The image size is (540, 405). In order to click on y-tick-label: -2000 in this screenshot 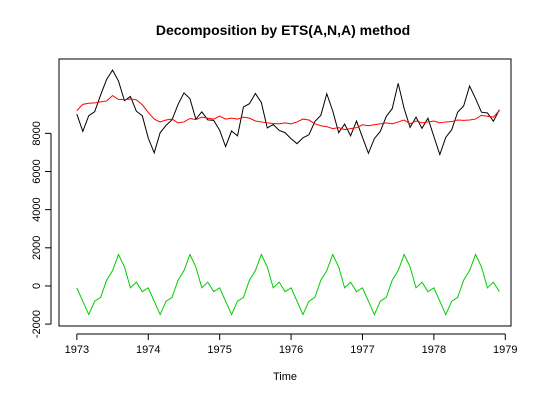, I will do `click(37, 324)`.